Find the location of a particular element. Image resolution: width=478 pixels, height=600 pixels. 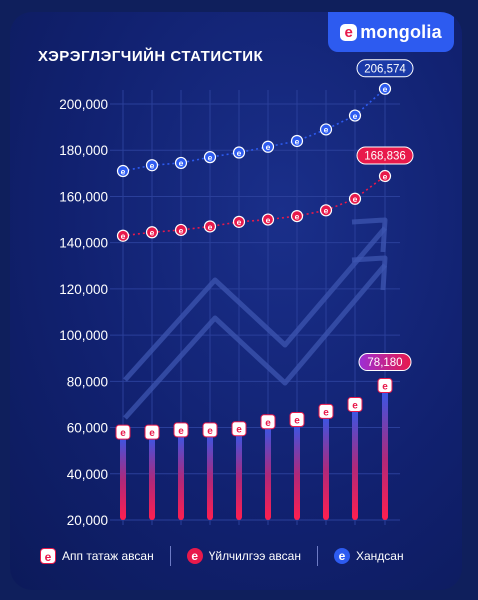

app-end-label: 78,180 is located at coordinates (384, 363).